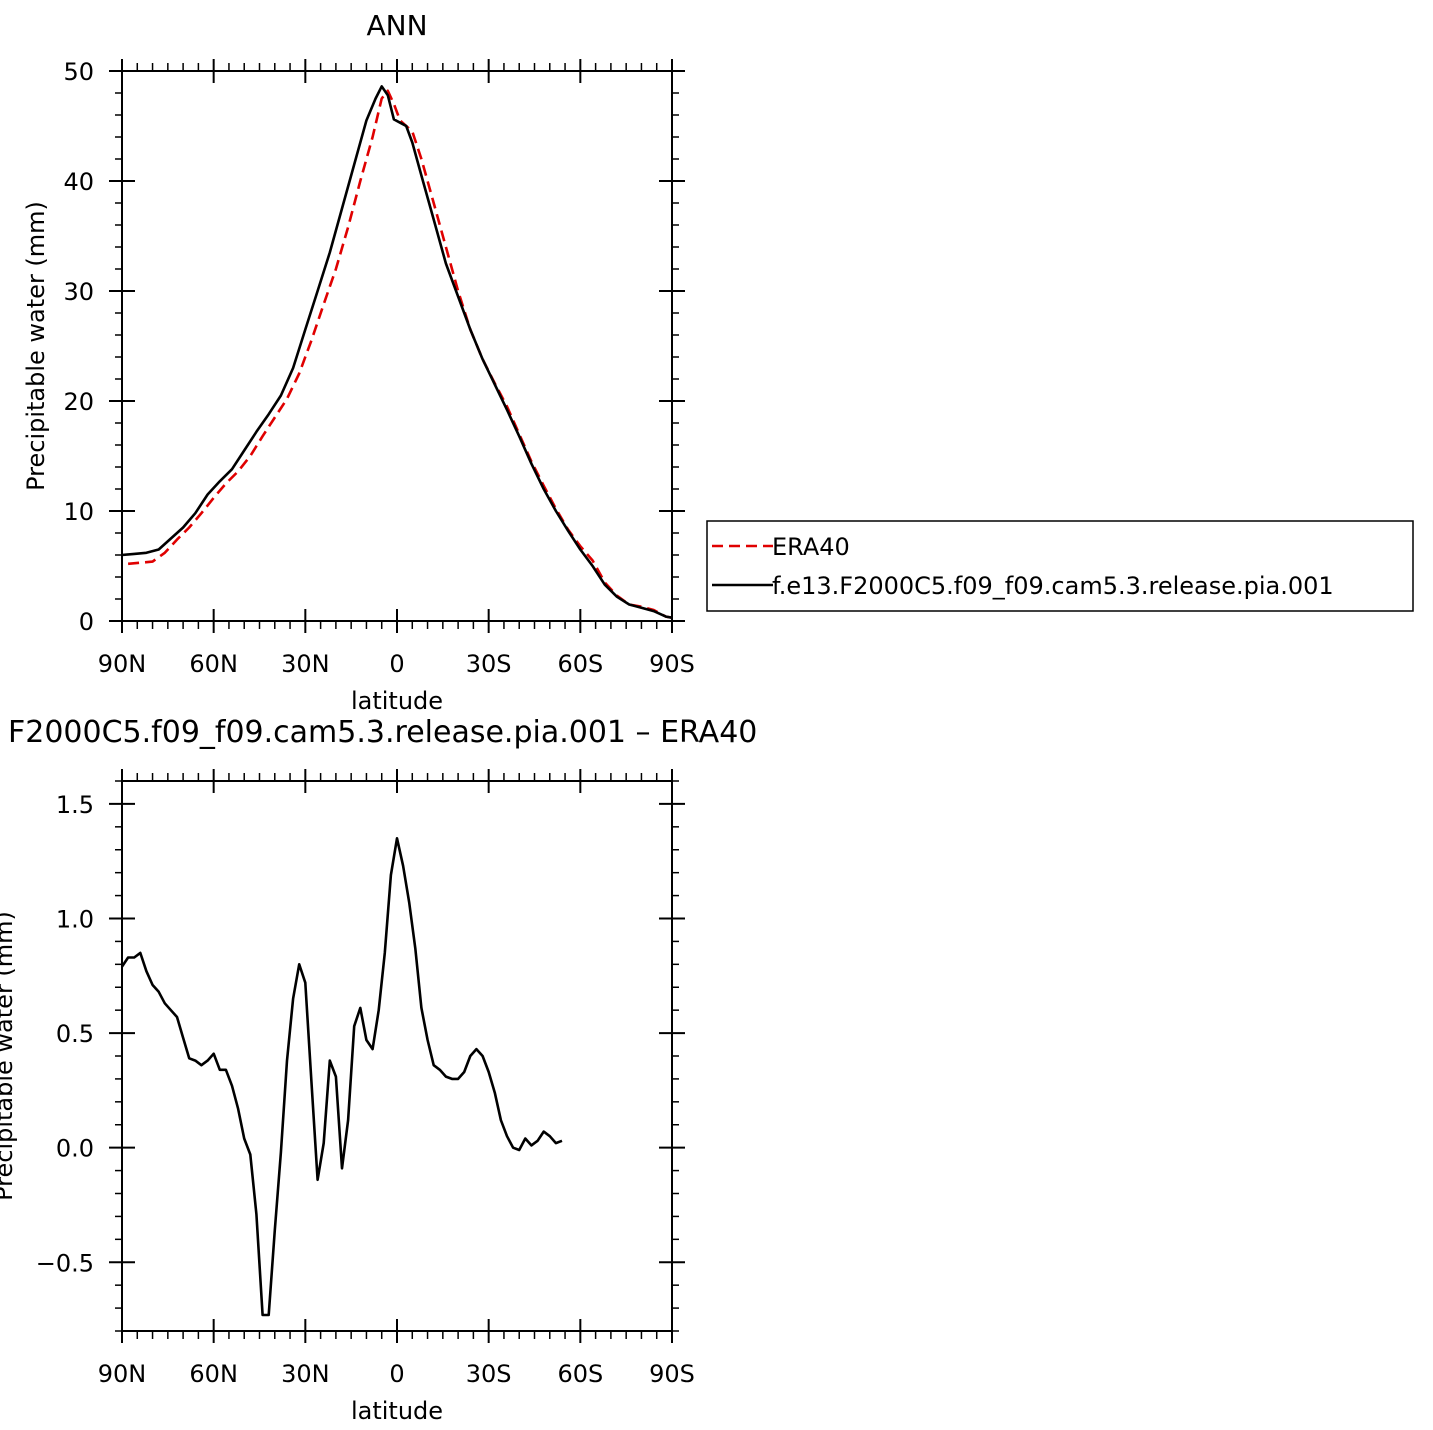  What do you see at coordinates (78, 72) in the screenshot?
I see `y-tick-label: 50` at bounding box center [78, 72].